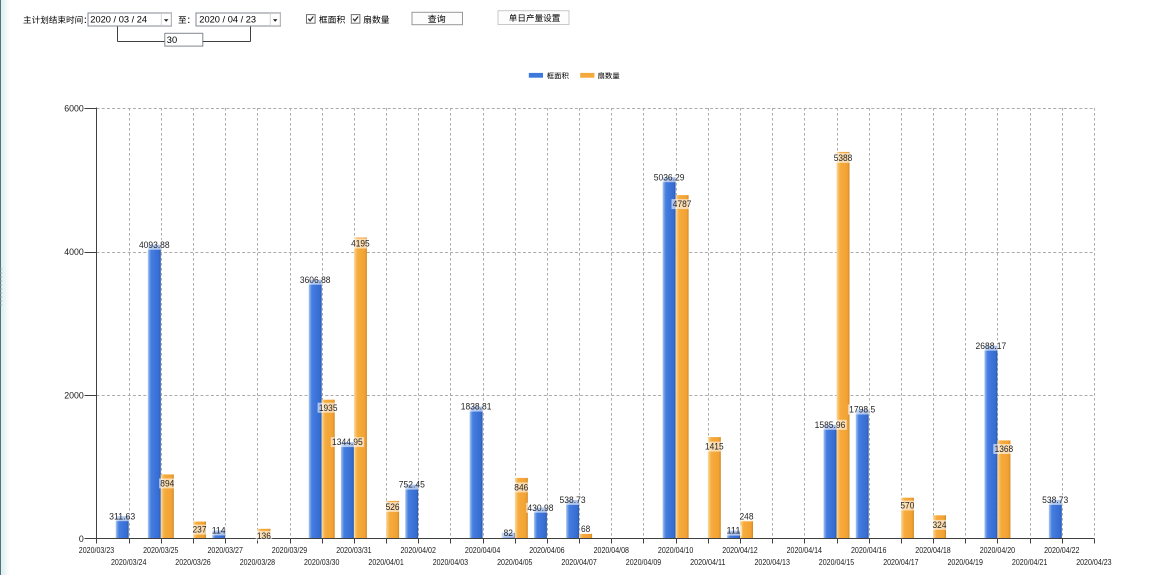  Describe the element at coordinates (172, 40) in the screenshot. I see `svg-text: 30` at that location.